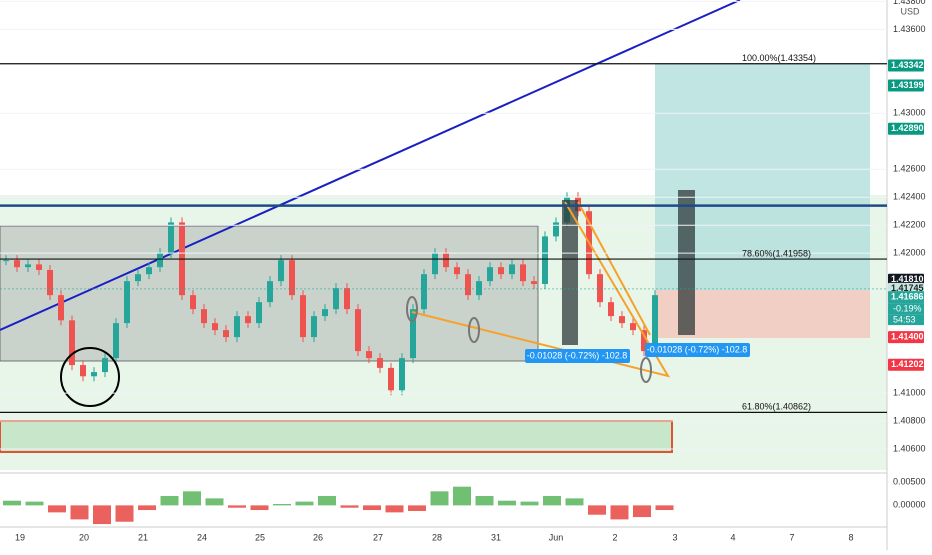  I want to click on price-tag-label: 1.41400, so click(907, 336).